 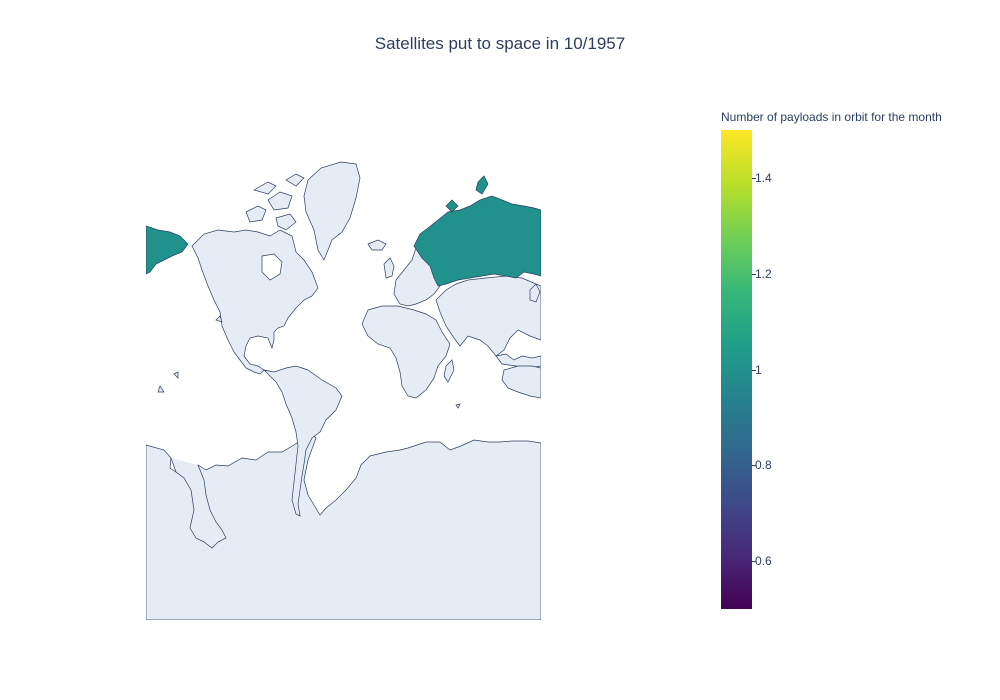 What do you see at coordinates (343, 526) in the screenshot?
I see `land-antarctica` at bounding box center [343, 526].